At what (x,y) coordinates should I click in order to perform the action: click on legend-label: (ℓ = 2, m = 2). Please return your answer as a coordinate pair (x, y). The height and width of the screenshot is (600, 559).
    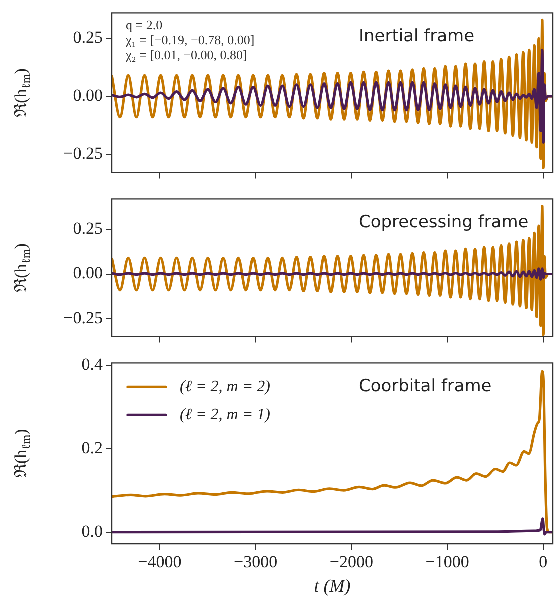
    Looking at the image, I should click on (225, 387).